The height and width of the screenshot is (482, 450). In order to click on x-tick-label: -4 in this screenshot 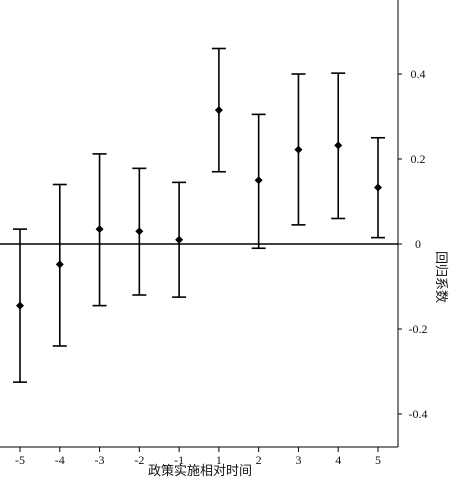, I will do `click(60, 460)`.